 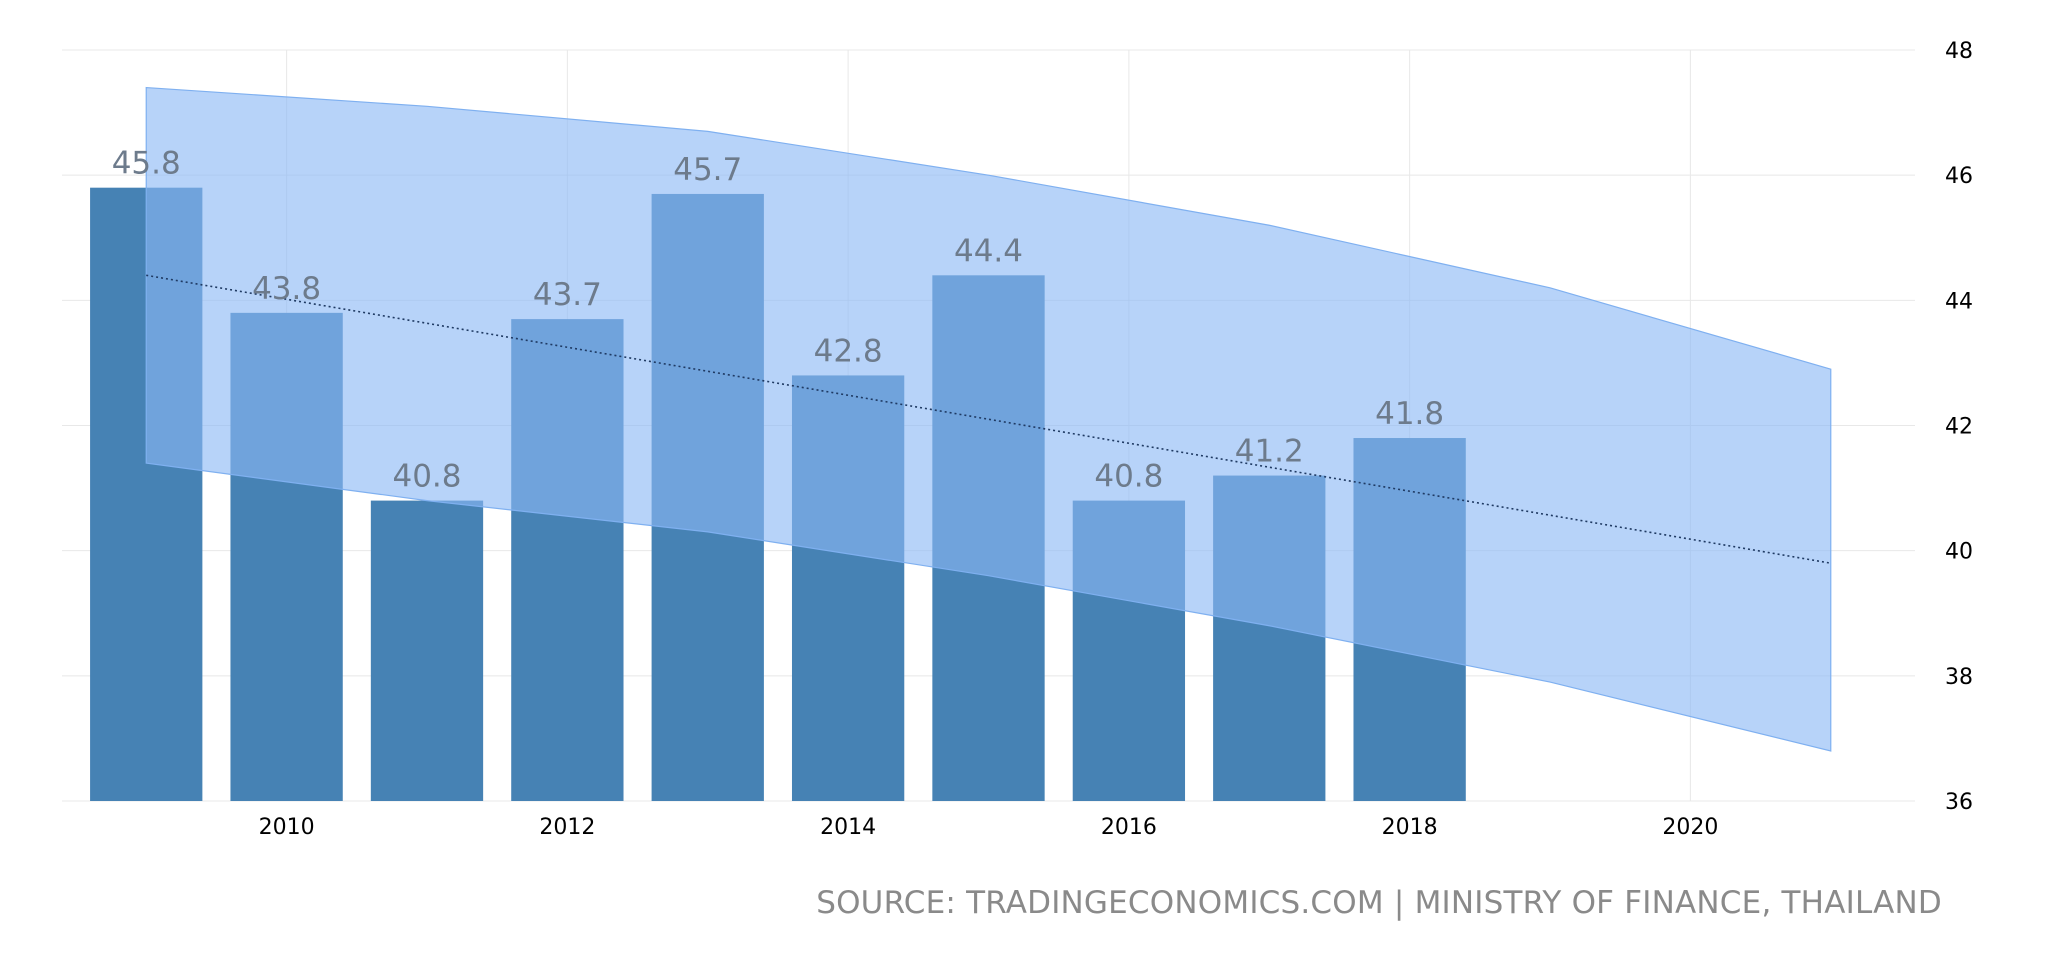 I want to click on y-axis-ticks: 36 38 40 42 44 46 48, so click(x=1959, y=427).